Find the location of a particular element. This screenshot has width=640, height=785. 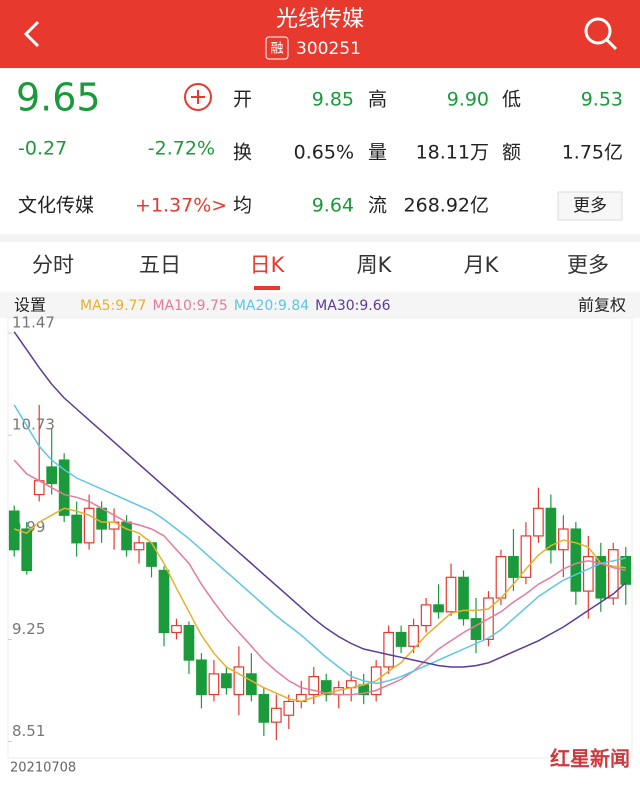

y-tick-label: 10.73 is located at coordinates (33, 425).